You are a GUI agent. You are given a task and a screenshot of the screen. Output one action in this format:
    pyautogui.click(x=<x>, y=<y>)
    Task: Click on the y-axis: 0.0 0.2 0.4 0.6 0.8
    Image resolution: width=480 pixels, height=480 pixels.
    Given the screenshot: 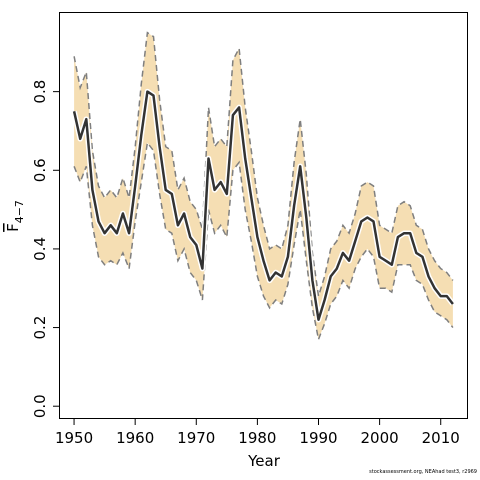 What is the action you would take?
    pyautogui.click(x=45, y=249)
    